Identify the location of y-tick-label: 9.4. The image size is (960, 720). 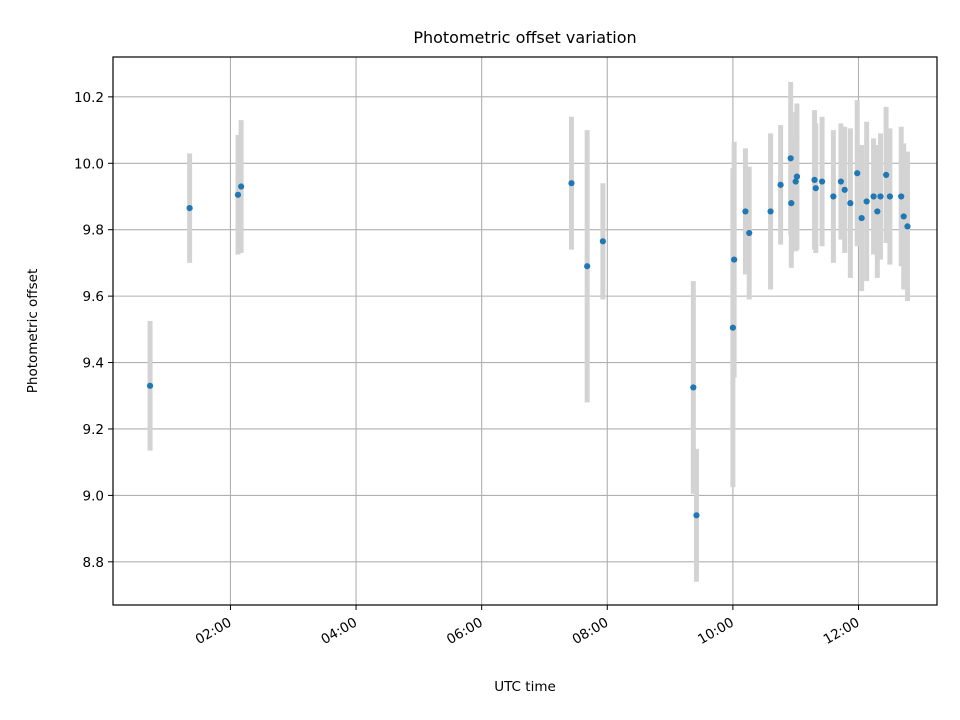
(93, 364).